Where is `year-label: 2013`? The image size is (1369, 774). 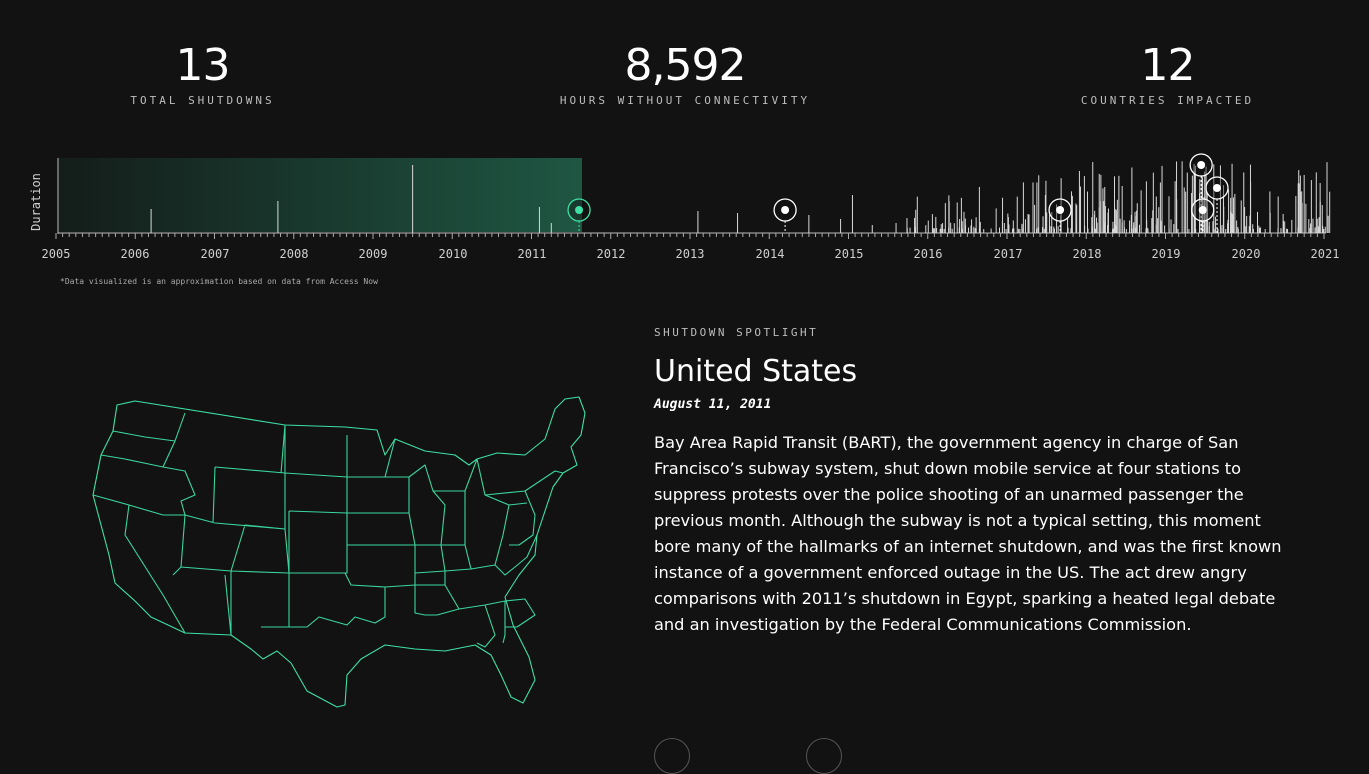 year-label: 2013 is located at coordinates (690, 254).